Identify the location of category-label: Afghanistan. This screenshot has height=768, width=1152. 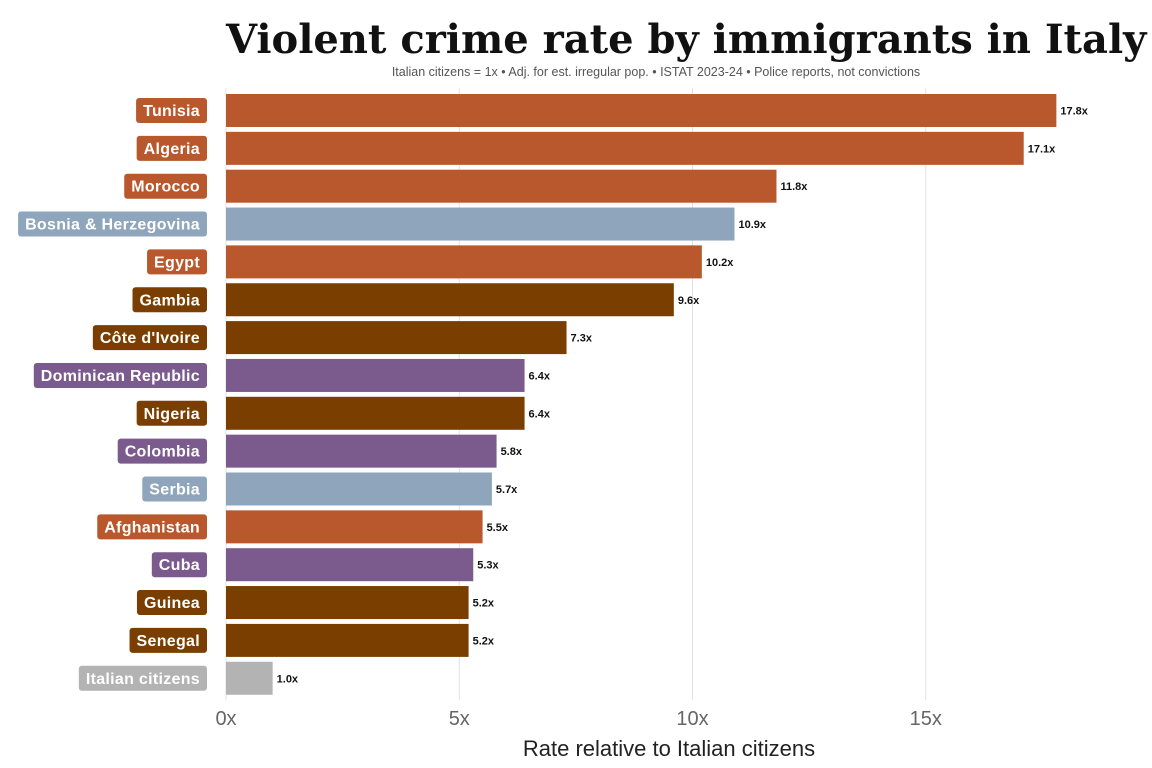
(152, 527).